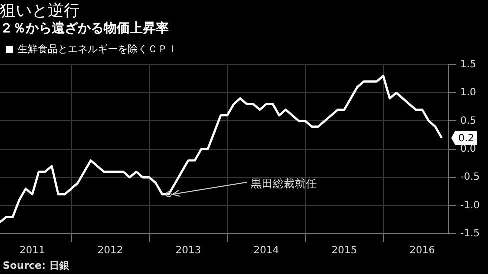 The image size is (488, 274). Describe the element at coordinates (468, 64) in the screenshot. I see `y-tick-label: 1.5` at that location.